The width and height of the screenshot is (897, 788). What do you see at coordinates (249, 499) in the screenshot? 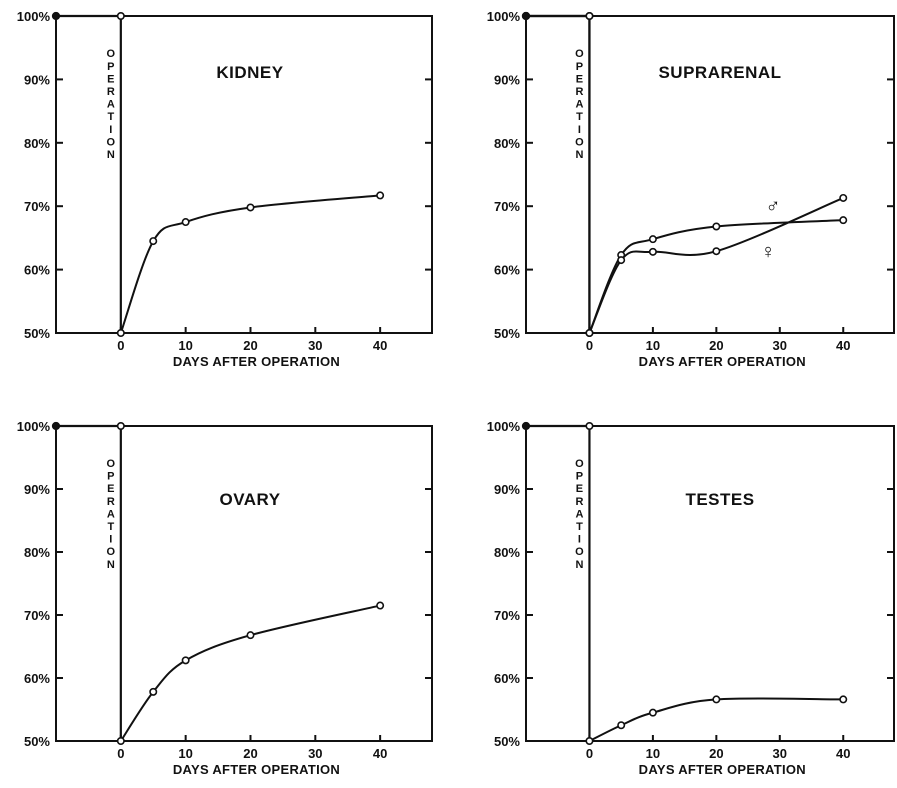
I see `panel-title: OVARY` at bounding box center [249, 499].